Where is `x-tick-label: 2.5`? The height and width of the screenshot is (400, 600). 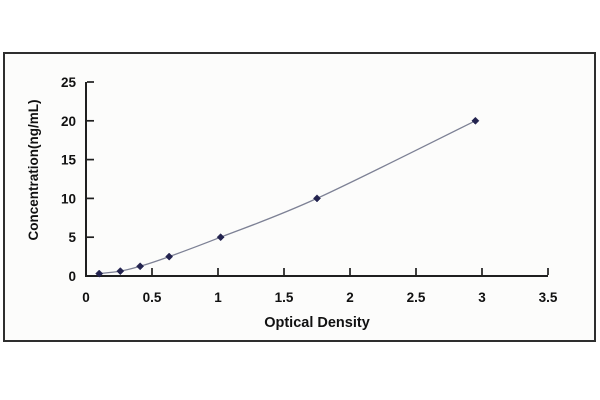
x-tick-label: 2.5 is located at coordinates (416, 297).